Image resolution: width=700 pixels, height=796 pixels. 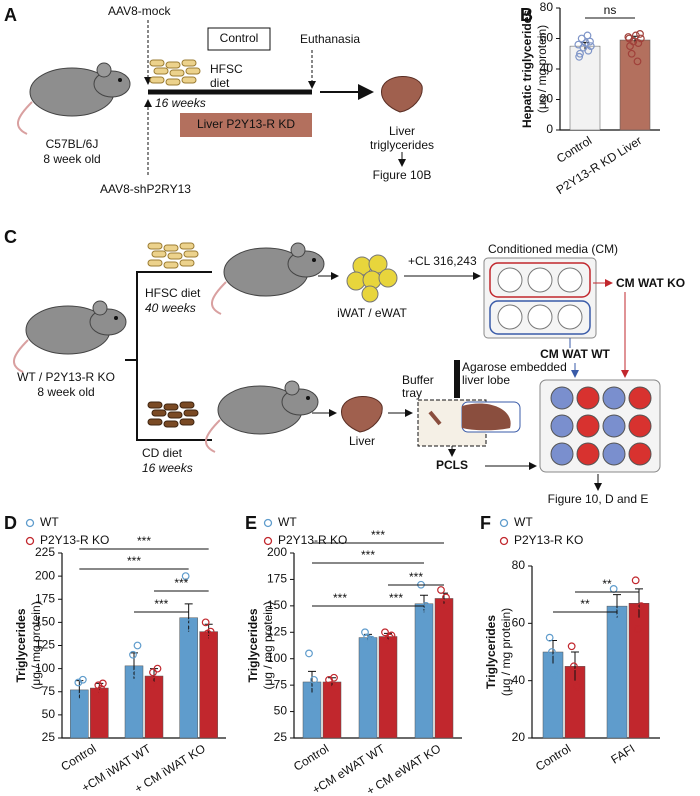 I want to click on kd-label: Liver P2Y13-R KD, so click(x=246, y=124).